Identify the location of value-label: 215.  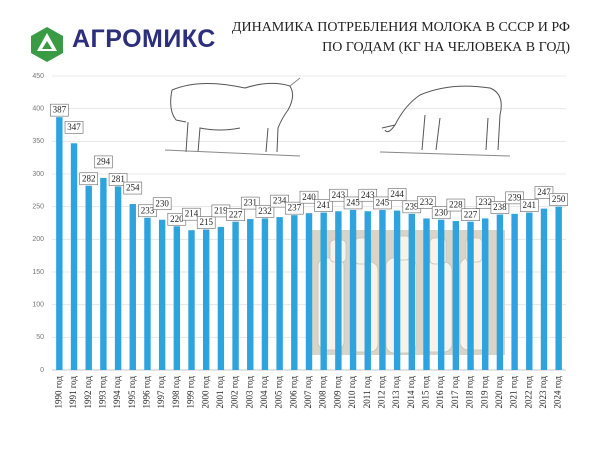
(206, 222).